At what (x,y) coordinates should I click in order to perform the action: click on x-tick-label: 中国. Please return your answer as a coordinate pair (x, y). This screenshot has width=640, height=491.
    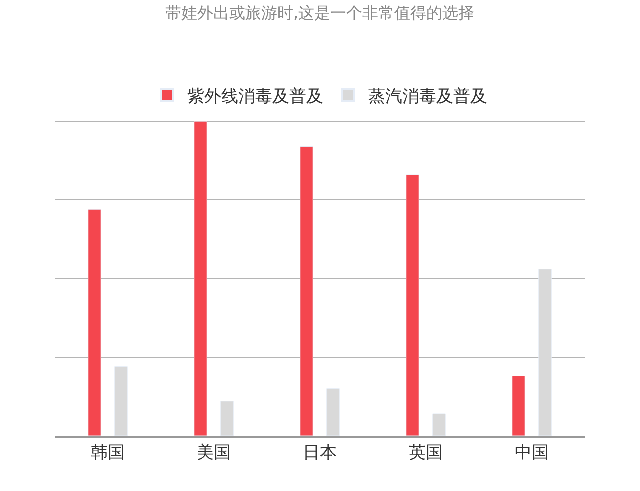
    Looking at the image, I should click on (532, 453).